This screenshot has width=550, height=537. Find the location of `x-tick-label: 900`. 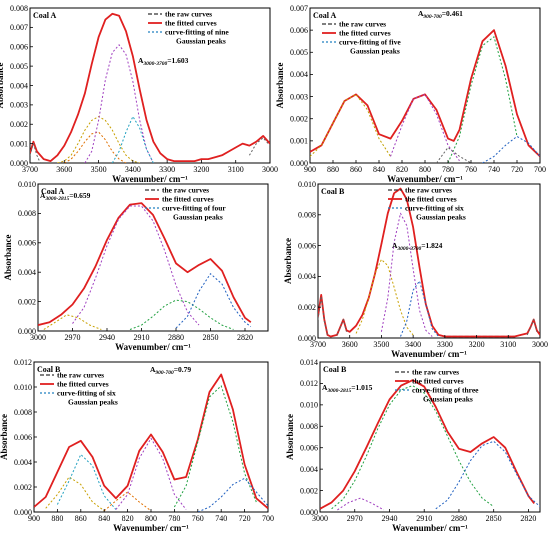

x-tick-label: 900 is located at coordinates (34, 518).